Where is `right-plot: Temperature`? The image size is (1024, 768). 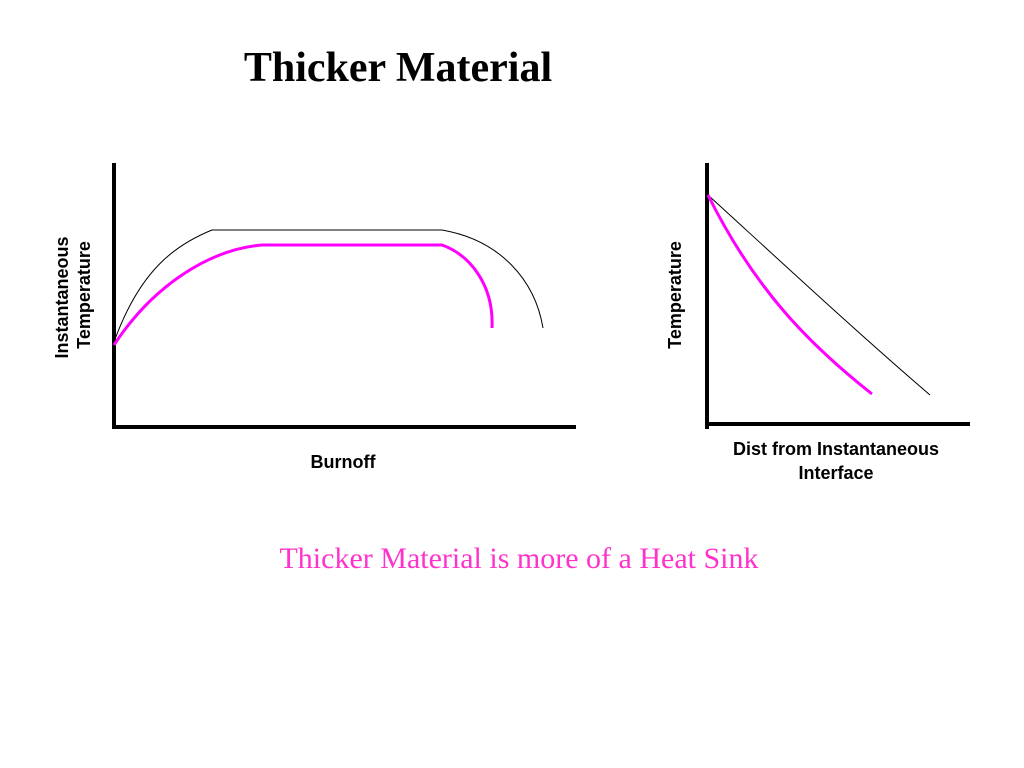
right-plot: Temperature is located at coordinates (817, 296).